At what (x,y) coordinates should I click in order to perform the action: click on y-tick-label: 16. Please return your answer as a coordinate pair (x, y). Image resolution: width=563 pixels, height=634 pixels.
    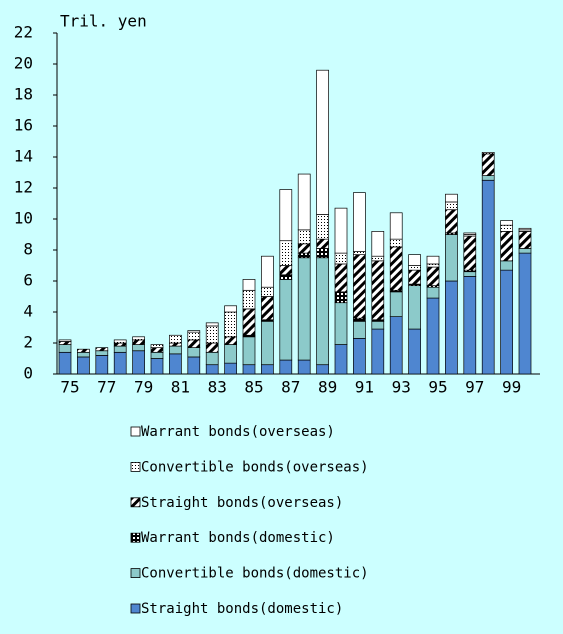
    Looking at the image, I should click on (23, 125).